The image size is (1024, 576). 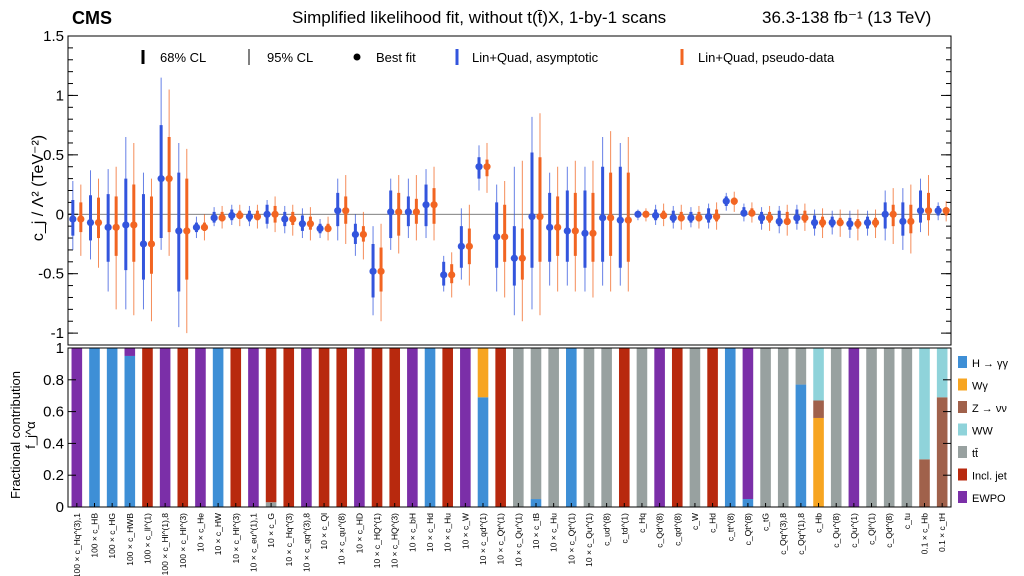 What do you see at coordinates (989, 477) in the screenshot?
I see `legend-label: Incl. jet` at bounding box center [989, 477].